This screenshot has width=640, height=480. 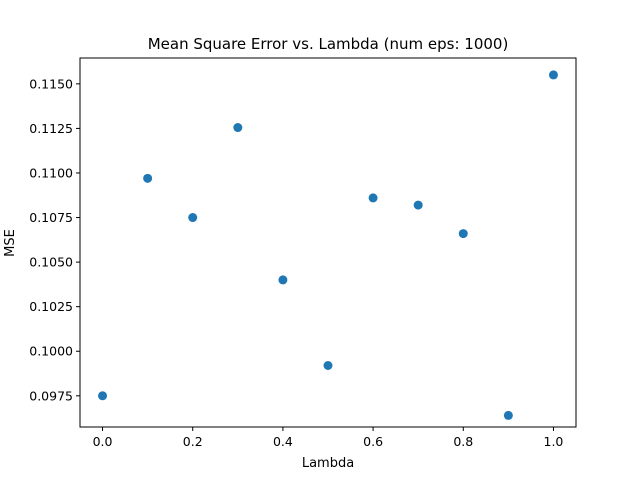 What do you see at coordinates (51, 172) in the screenshot?
I see `y-tick-label: 0.1100` at bounding box center [51, 172].